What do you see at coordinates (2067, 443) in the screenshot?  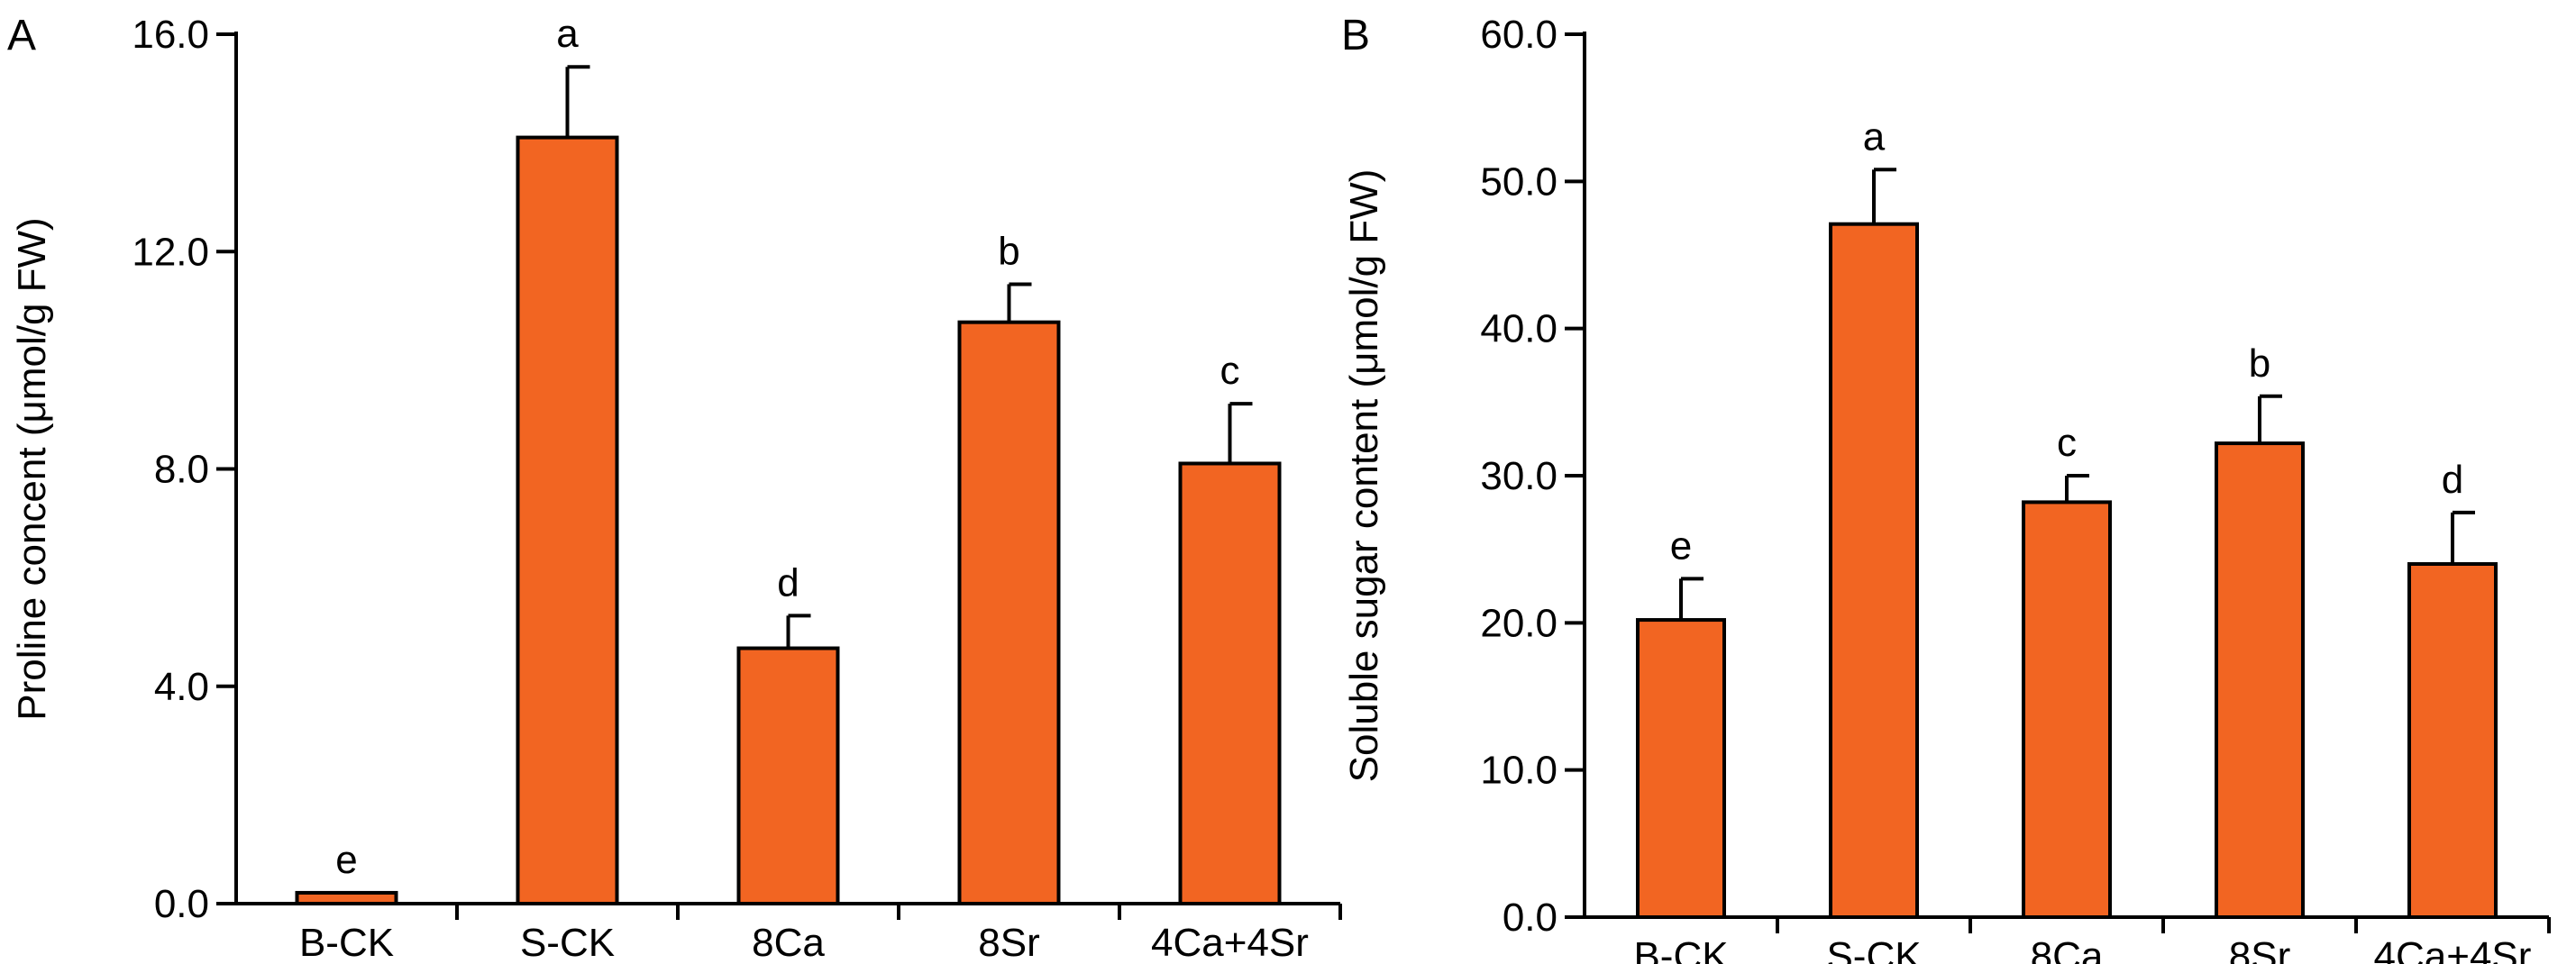 I see `panel-b-significance-label: c` at bounding box center [2067, 443].